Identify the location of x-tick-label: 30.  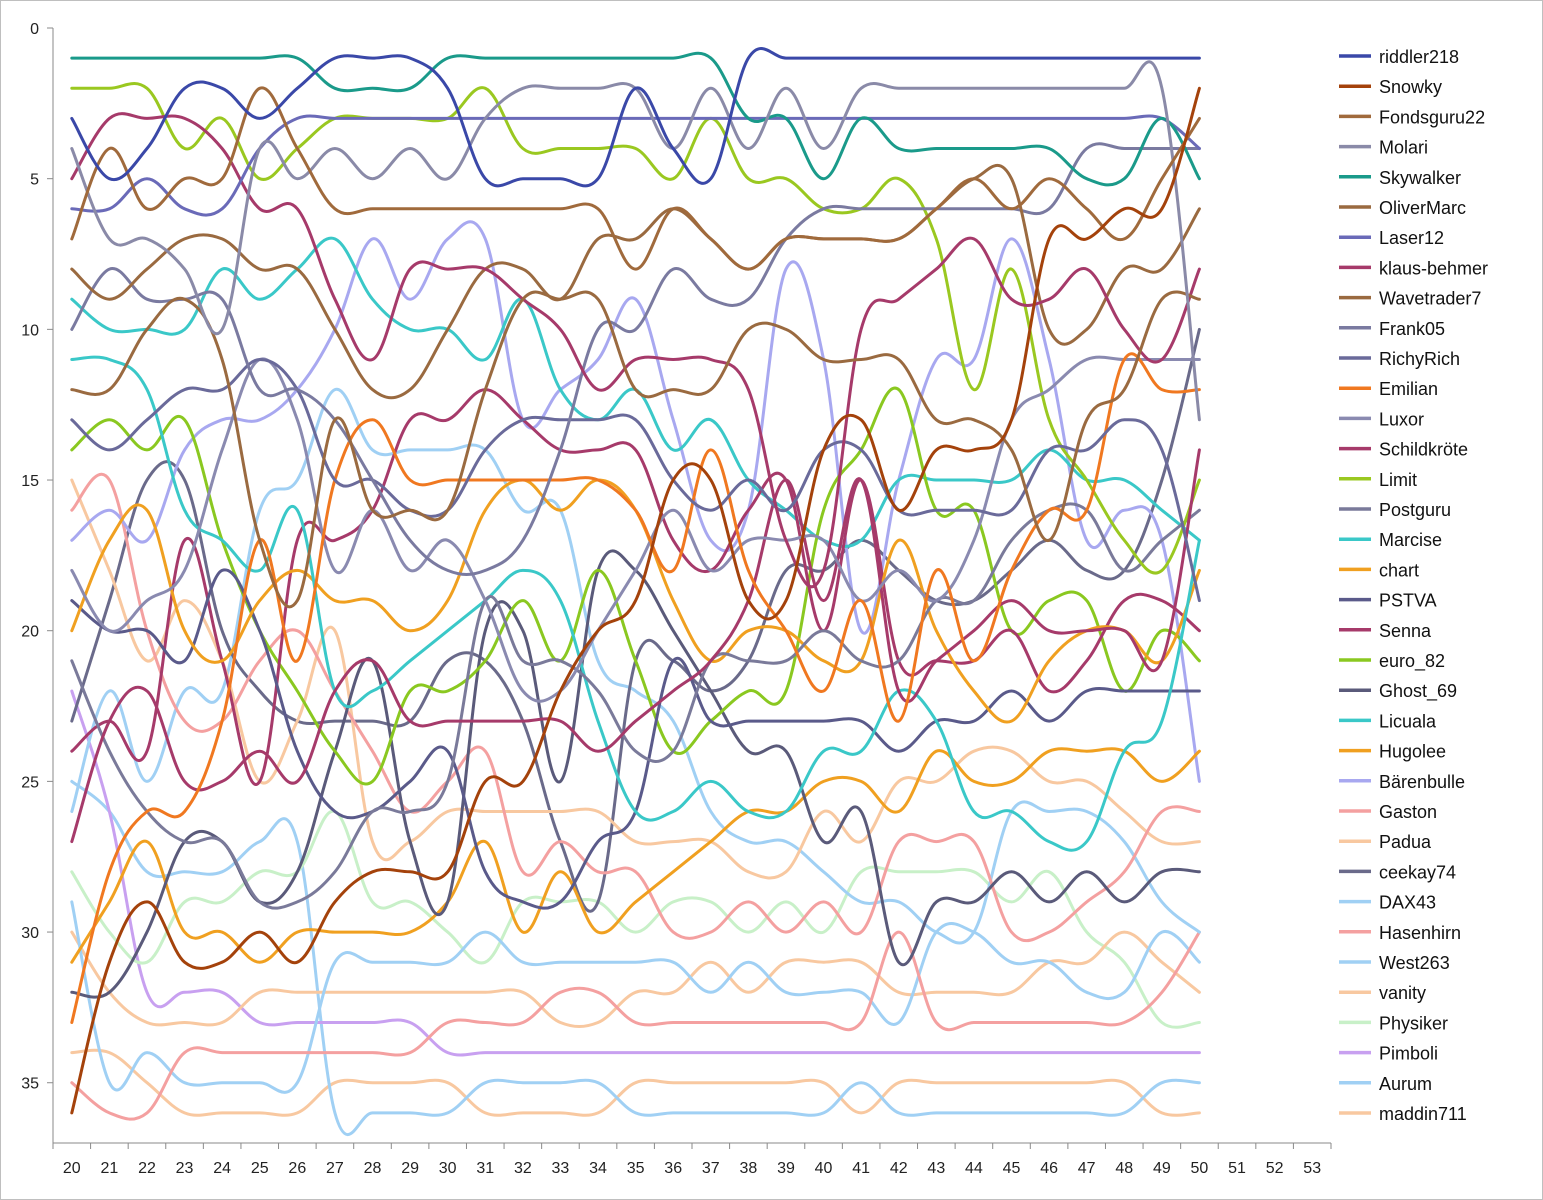
(448, 1168).